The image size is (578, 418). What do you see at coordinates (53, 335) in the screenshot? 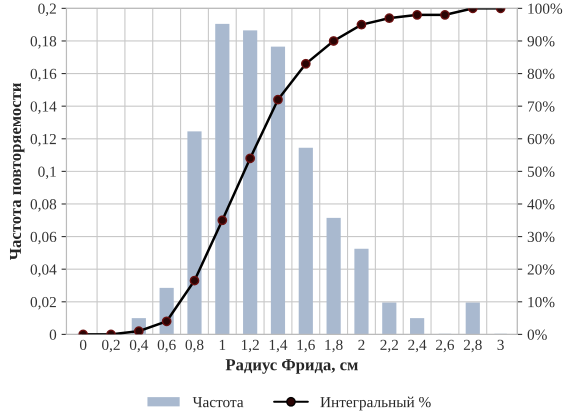
I see `y-tick-label: 0` at bounding box center [53, 335].